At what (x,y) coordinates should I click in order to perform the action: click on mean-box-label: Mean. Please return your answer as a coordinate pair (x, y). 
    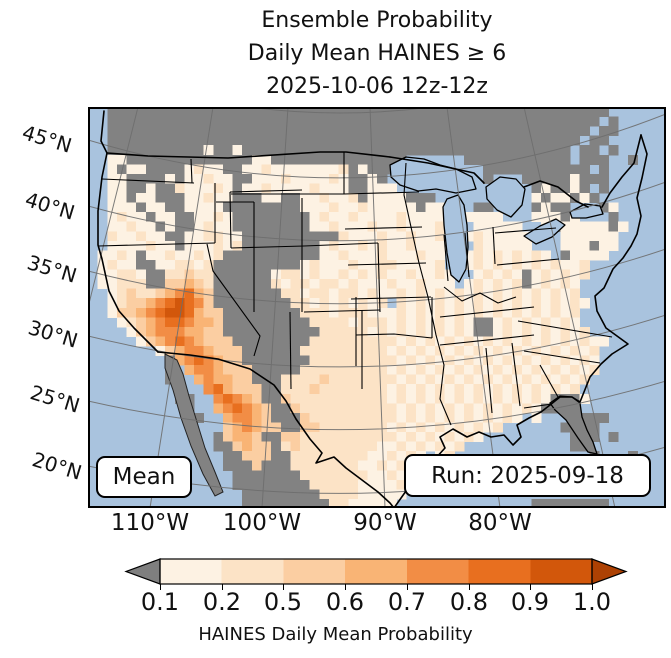
    Looking at the image, I should click on (144, 477).